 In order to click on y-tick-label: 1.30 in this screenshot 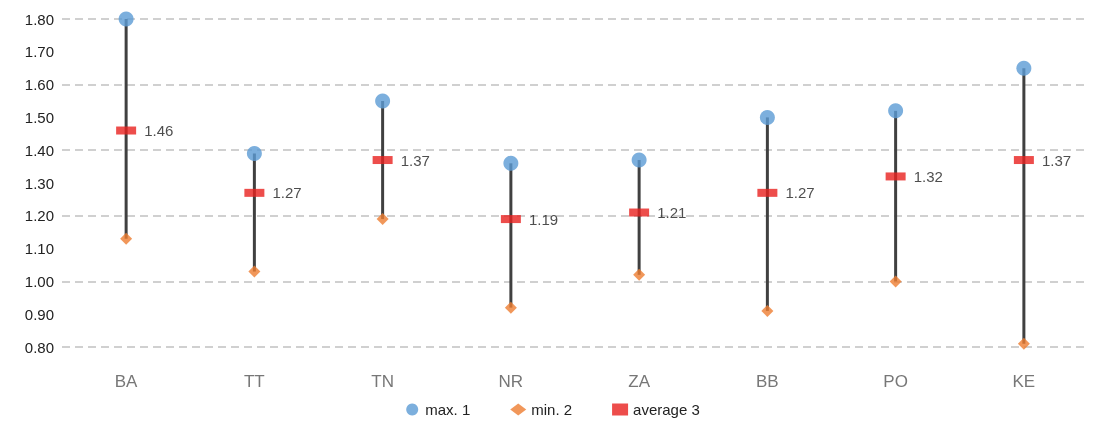, I will do `click(39, 183)`.